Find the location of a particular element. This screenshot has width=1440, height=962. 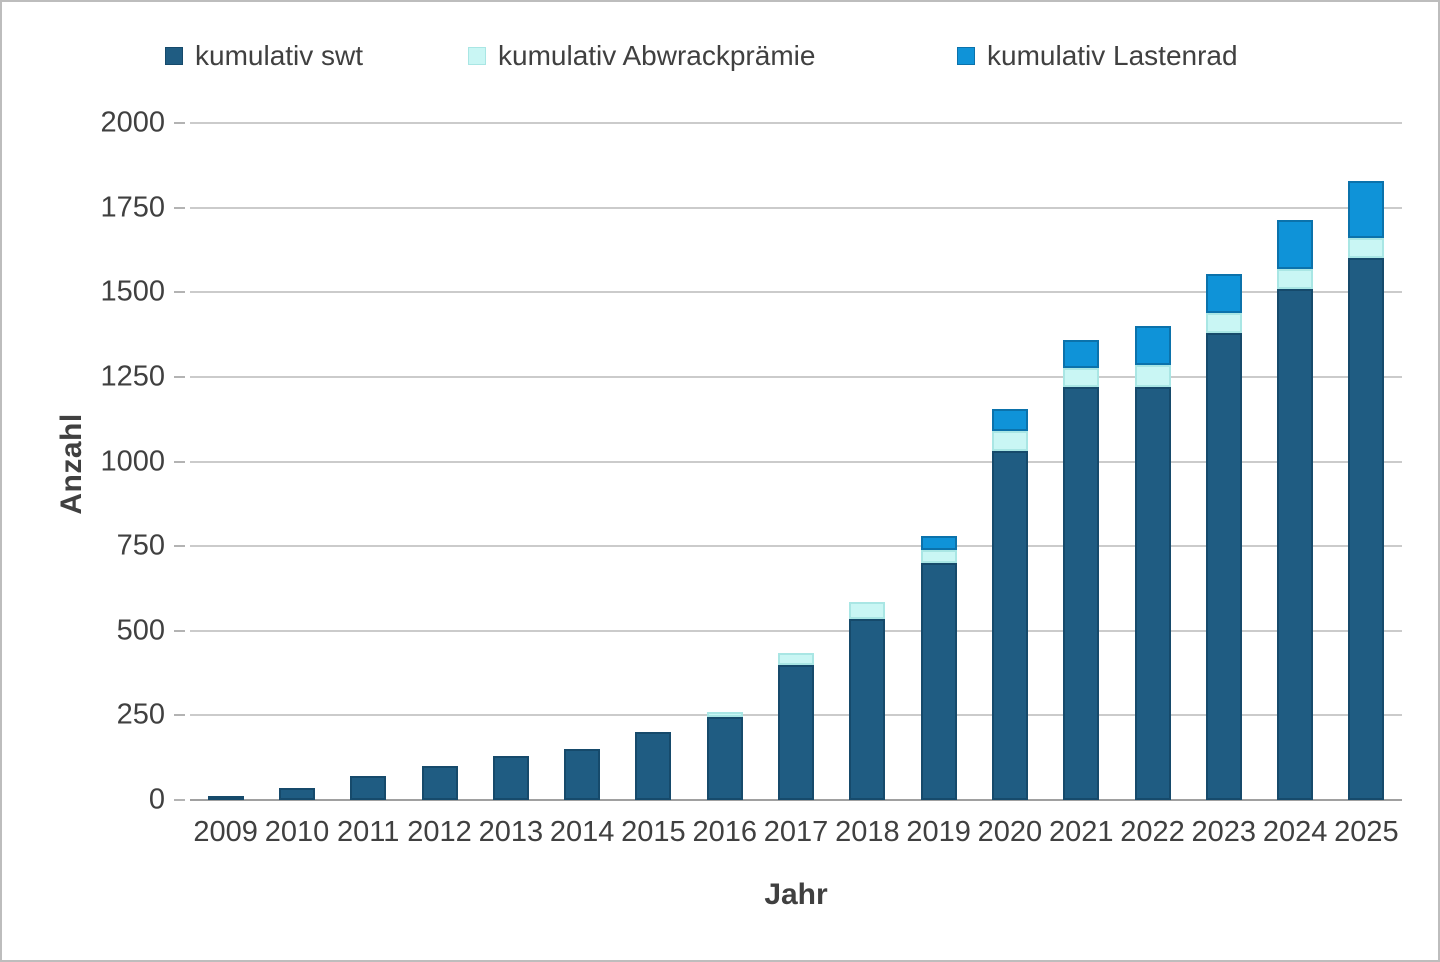

y-tick-label: 750 is located at coordinates (140, 545).